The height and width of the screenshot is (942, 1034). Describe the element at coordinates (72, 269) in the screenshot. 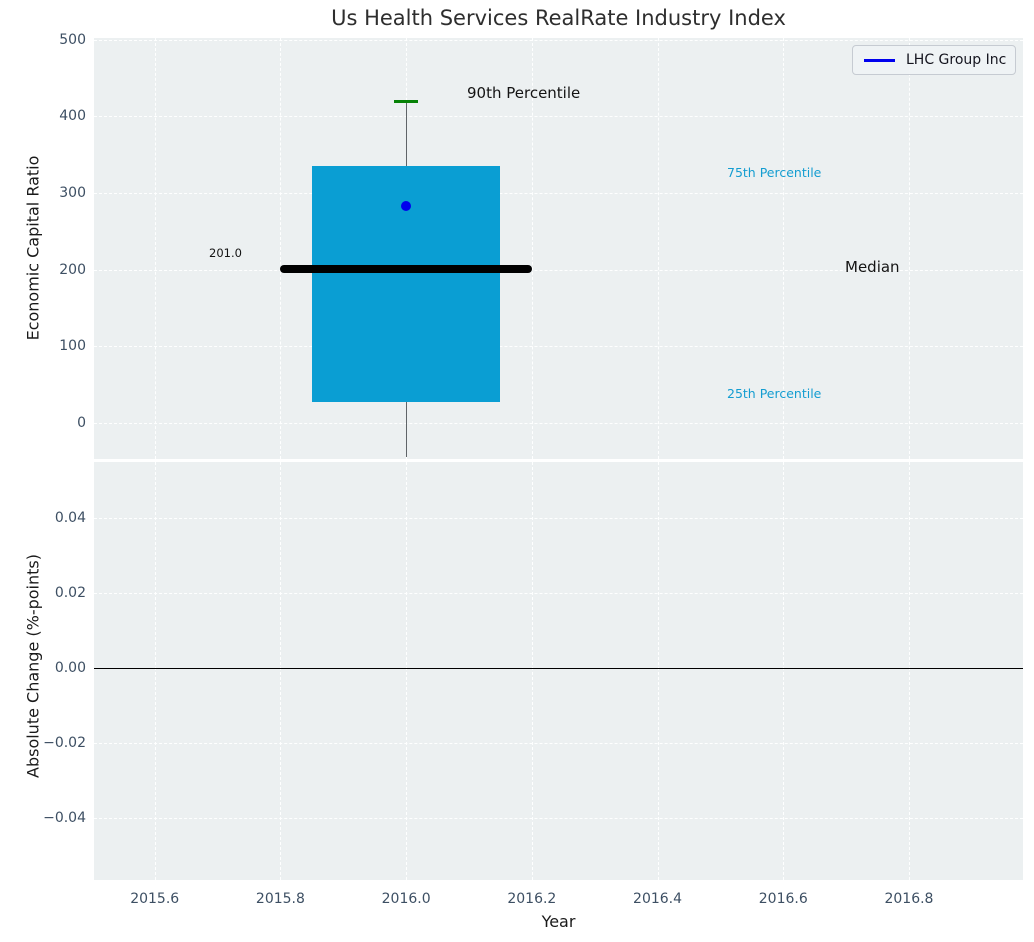

I see `y-tick-label: 200` at that location.